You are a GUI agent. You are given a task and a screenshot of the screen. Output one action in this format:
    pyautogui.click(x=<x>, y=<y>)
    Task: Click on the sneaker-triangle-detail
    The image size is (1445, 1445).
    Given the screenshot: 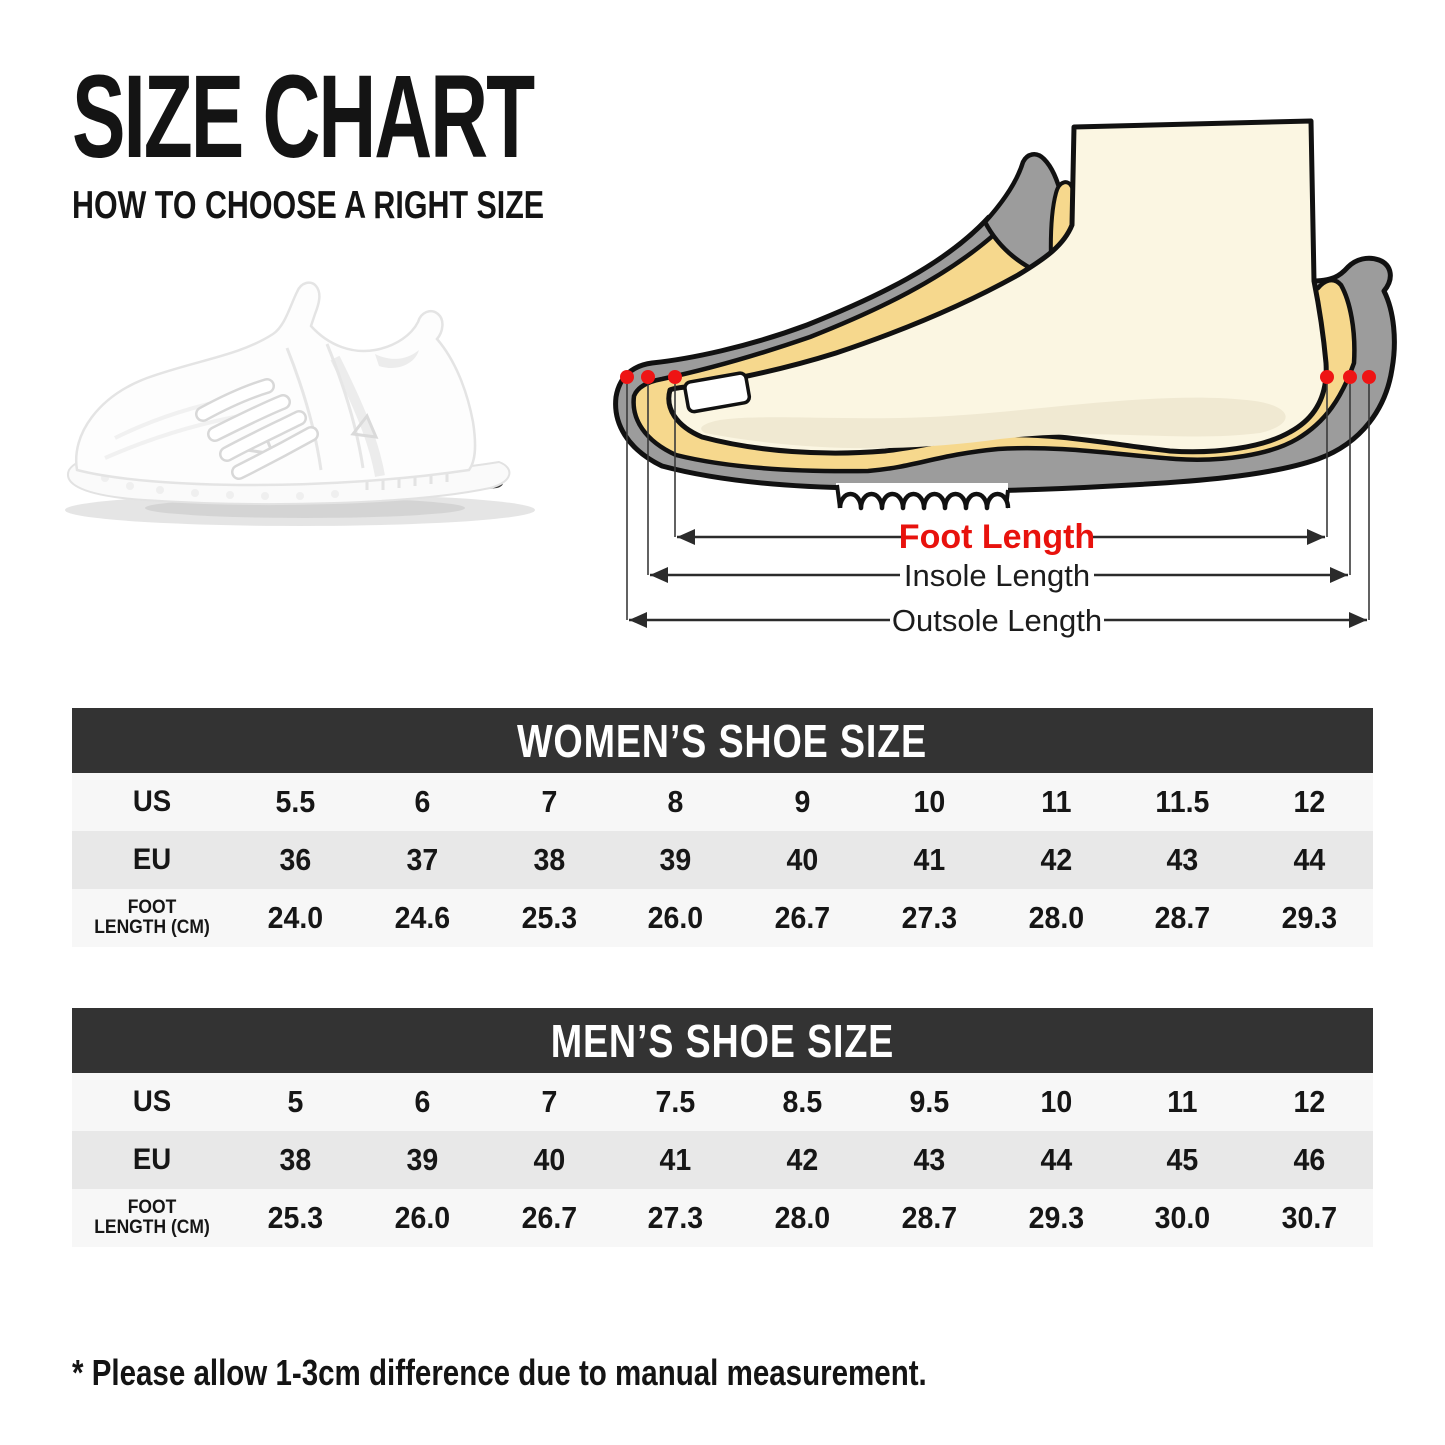 What is the action you would take?
    pyautogui.click(x=364, y=426)
    